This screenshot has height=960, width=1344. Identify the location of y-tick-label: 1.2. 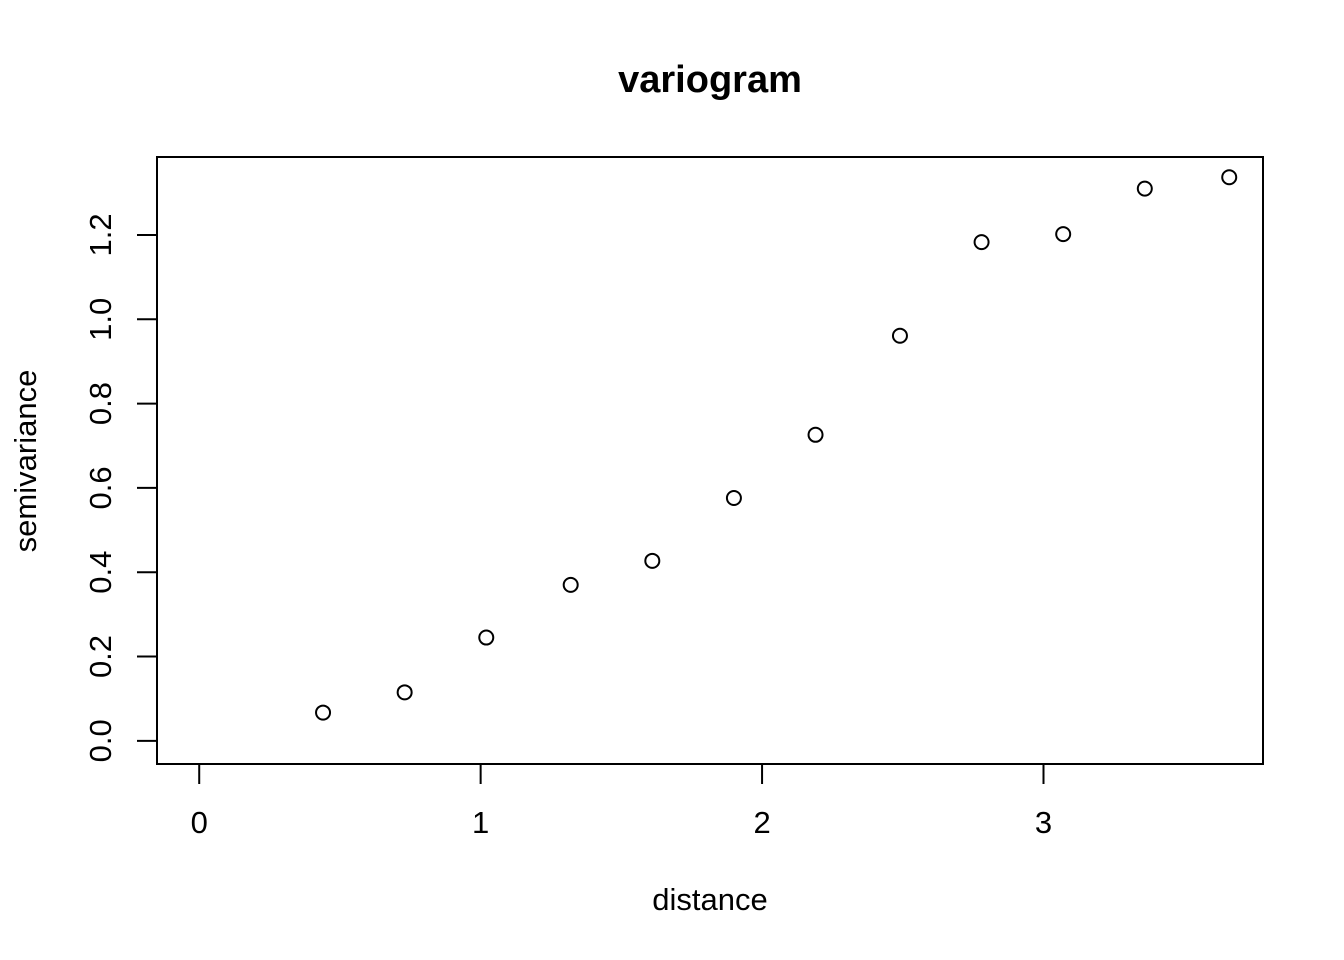
(100, 234).